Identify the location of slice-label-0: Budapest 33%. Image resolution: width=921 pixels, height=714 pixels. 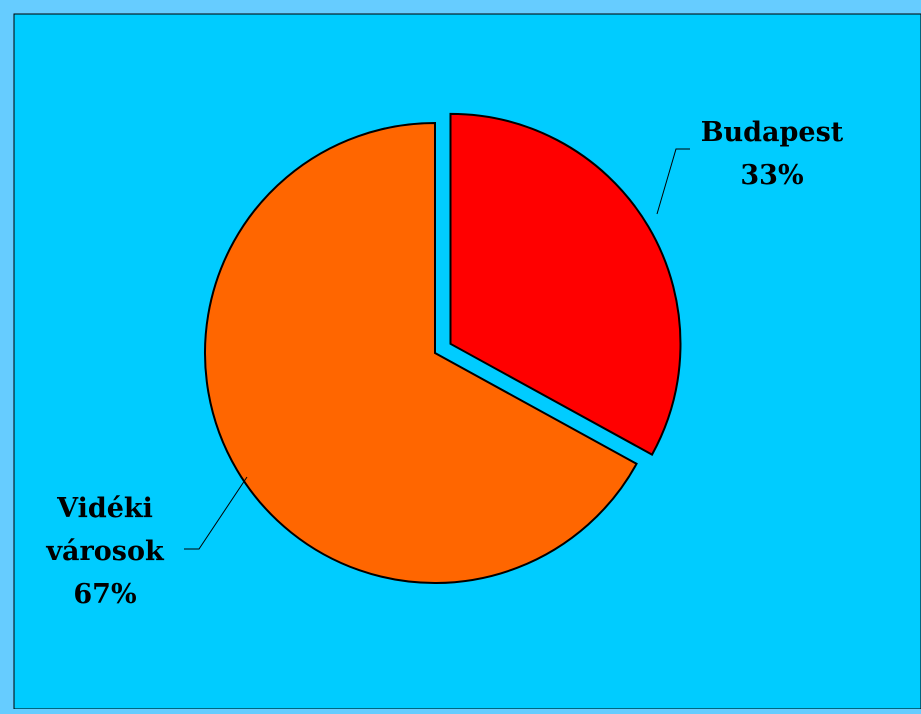
(772, 154).